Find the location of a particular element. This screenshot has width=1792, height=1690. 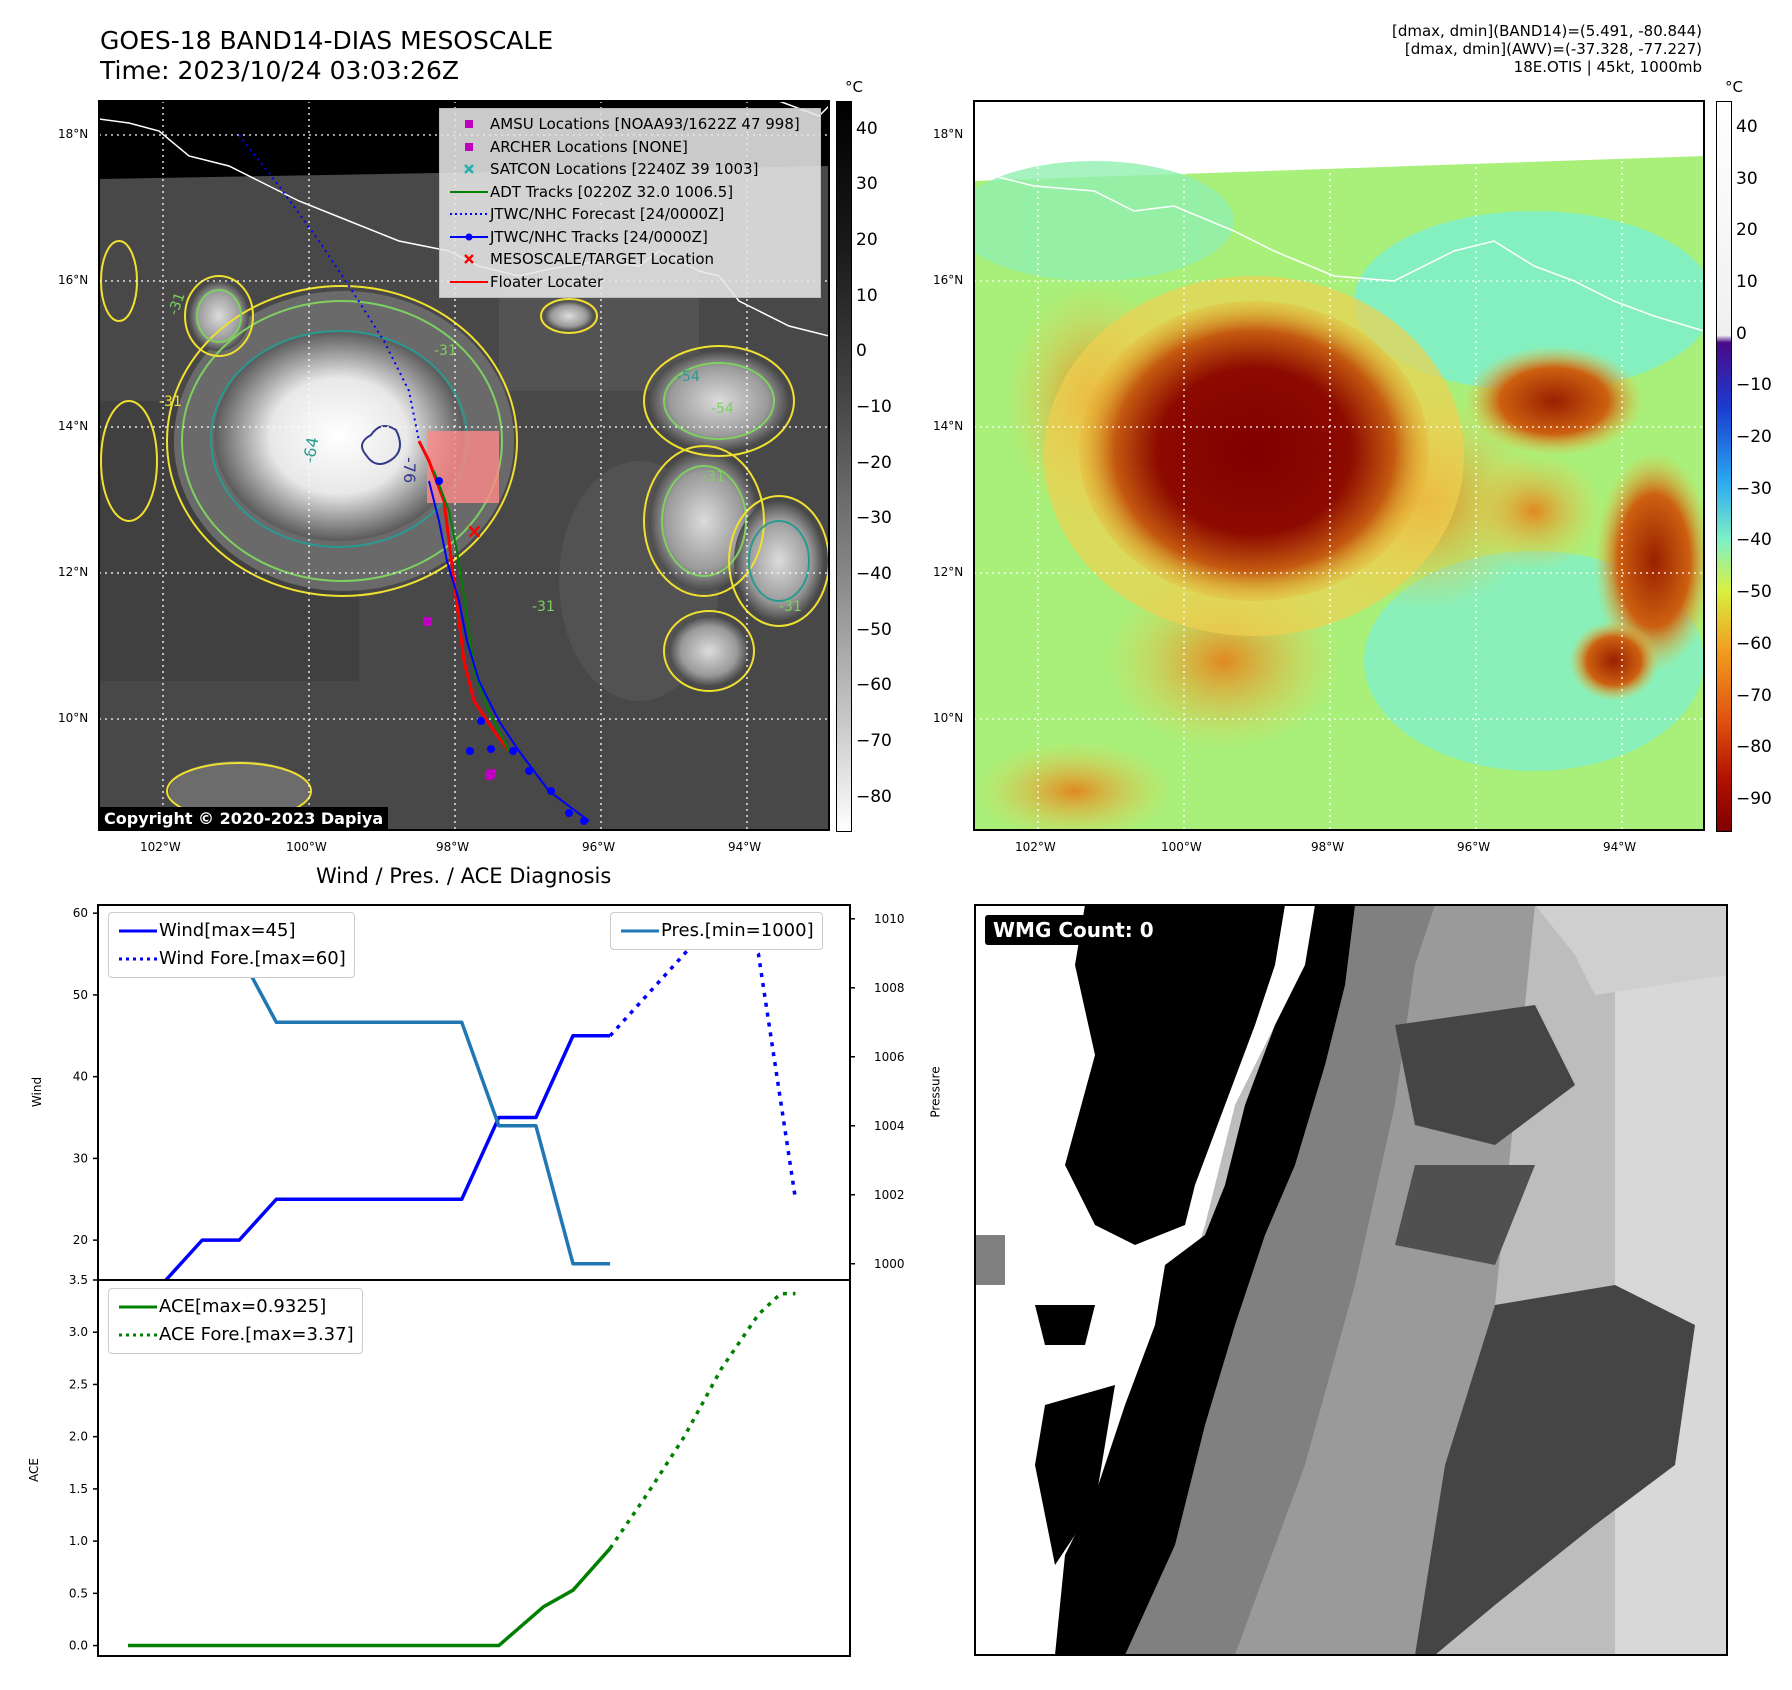

colorbar-tick-label: 20 is located at coordinates (1747, 230).